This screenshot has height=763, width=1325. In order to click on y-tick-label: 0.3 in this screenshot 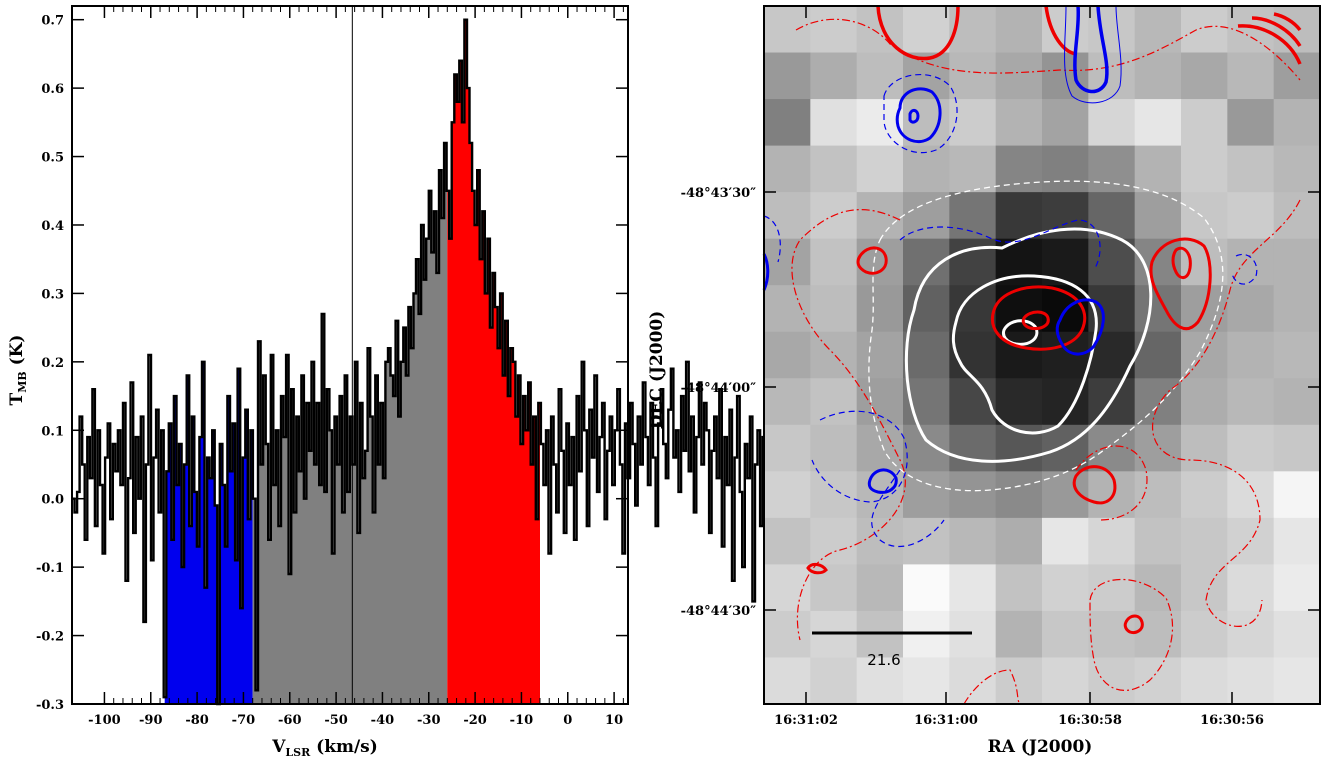, I will do `click(52, 294)`.